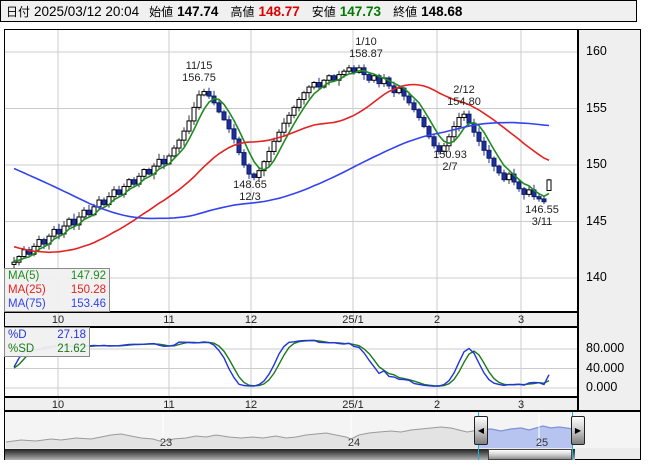 The height and width of the screenshot is (470, 653). I want to click on percent-sd-row: %SD 21.62, so click(47, 349).